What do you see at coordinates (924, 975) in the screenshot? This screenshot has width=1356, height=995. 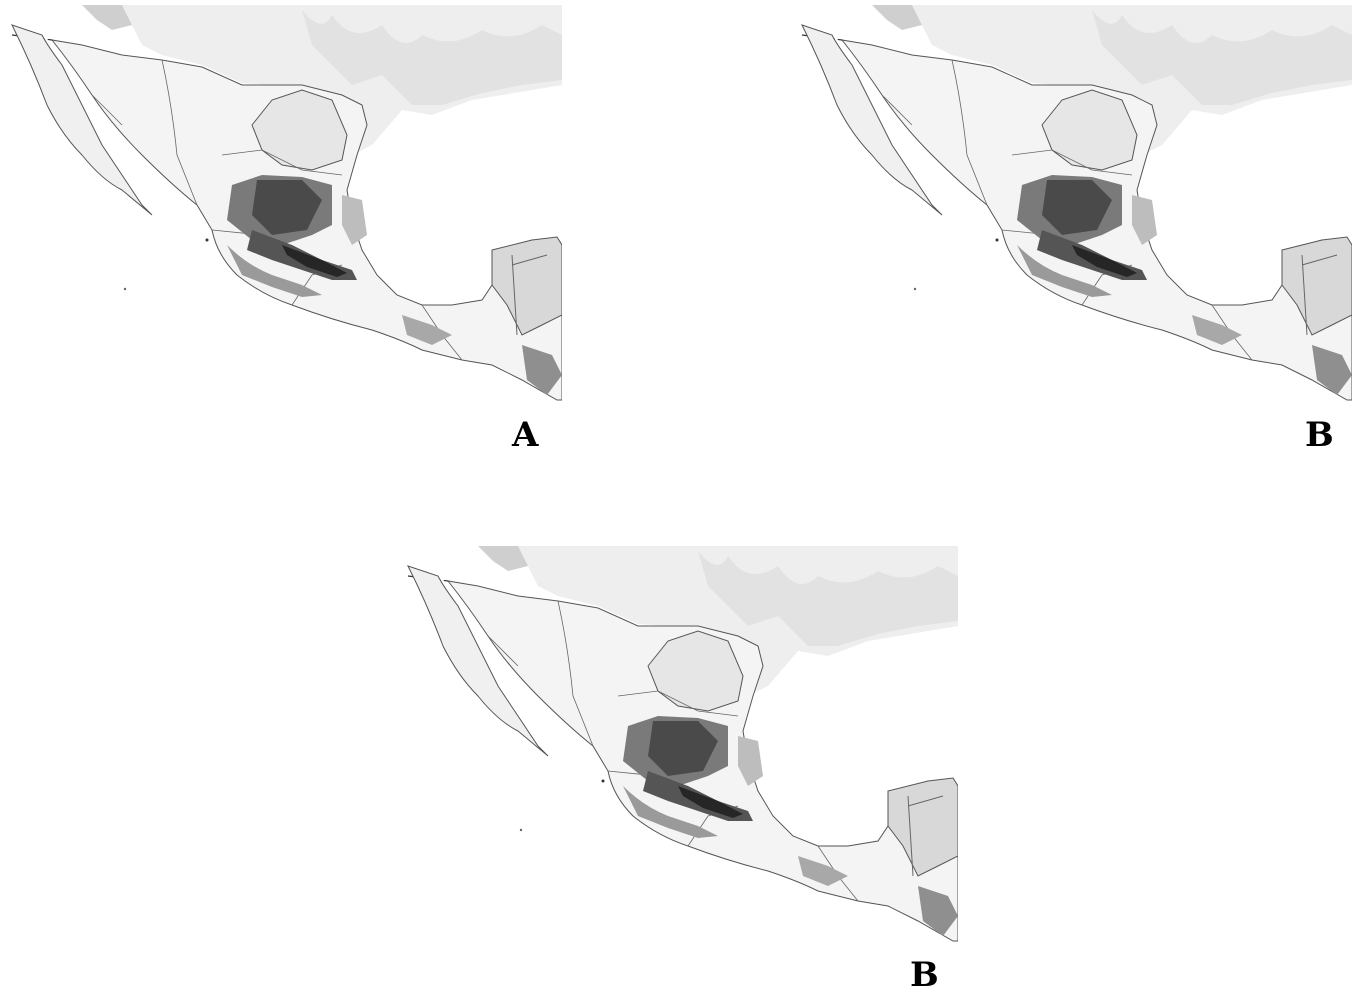 I see `panel-label-b-lower: B` at bounding box center [924, 975].